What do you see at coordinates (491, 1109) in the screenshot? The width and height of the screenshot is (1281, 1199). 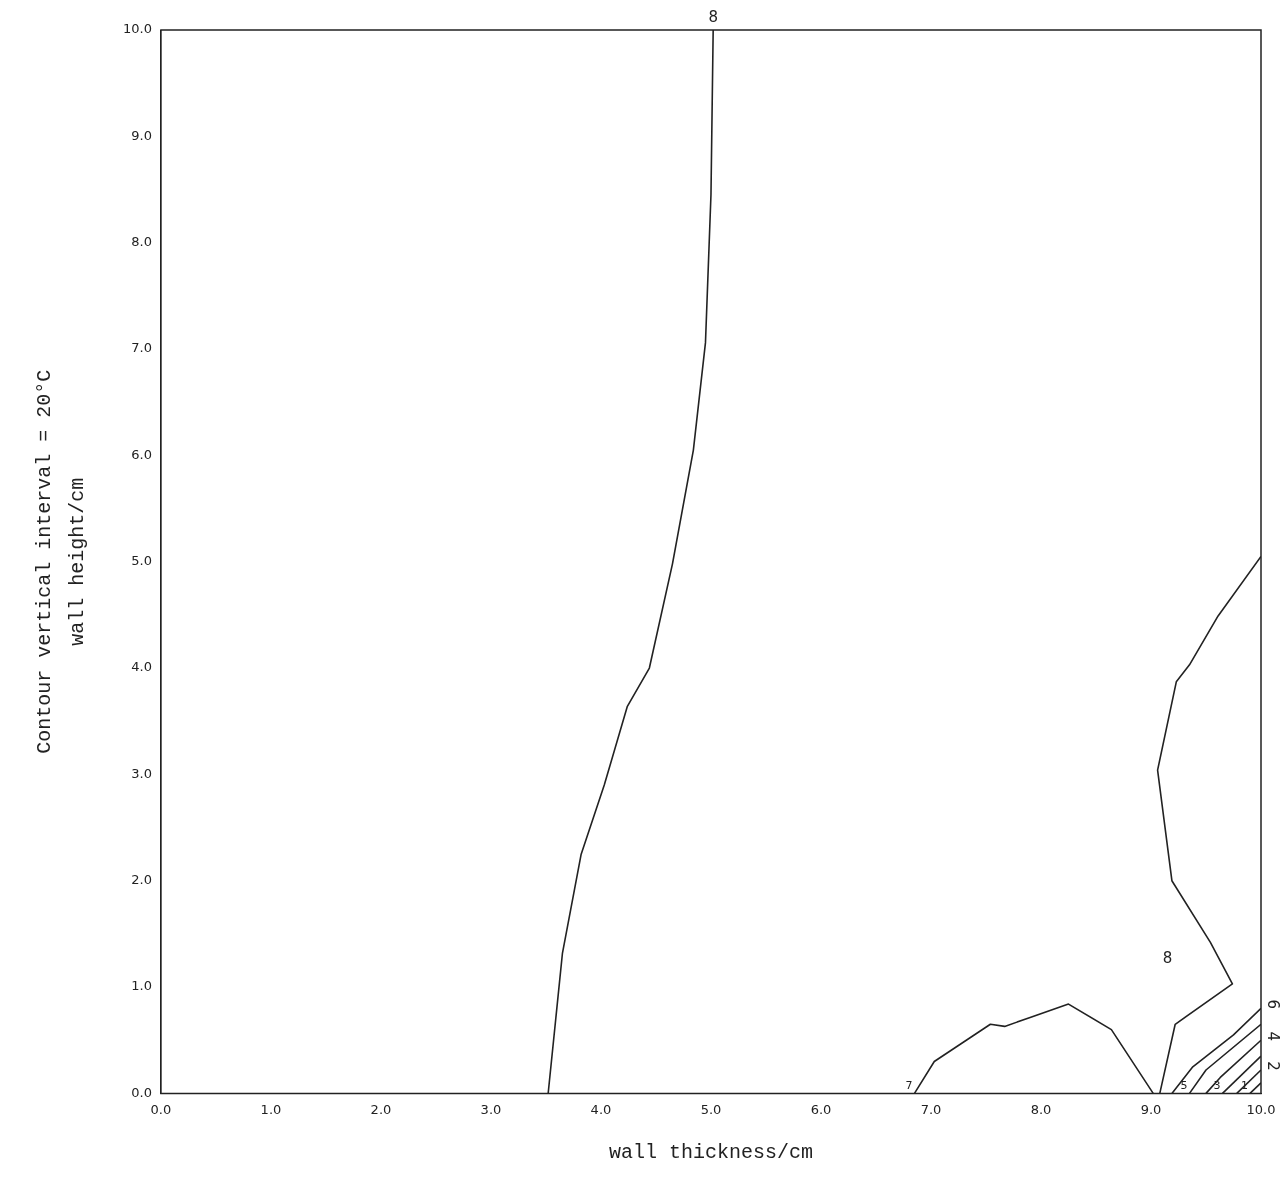 I see `x-tick-label: 3.0` at bounding box center [491, 1109].